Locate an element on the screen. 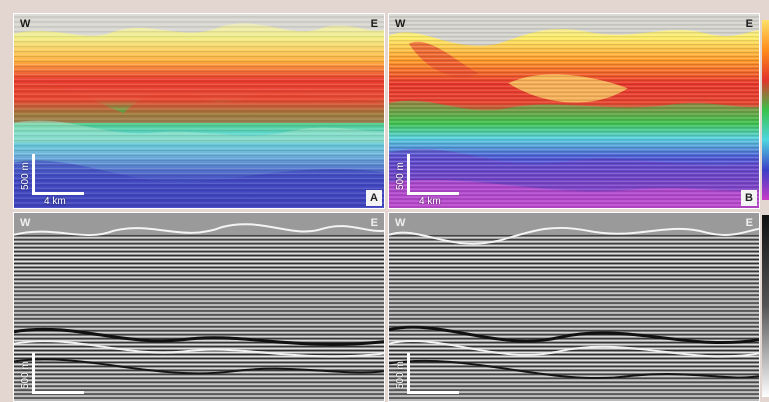 The image size is (769, 402). panel-tag-b: B is located at coordinates (749, 198).